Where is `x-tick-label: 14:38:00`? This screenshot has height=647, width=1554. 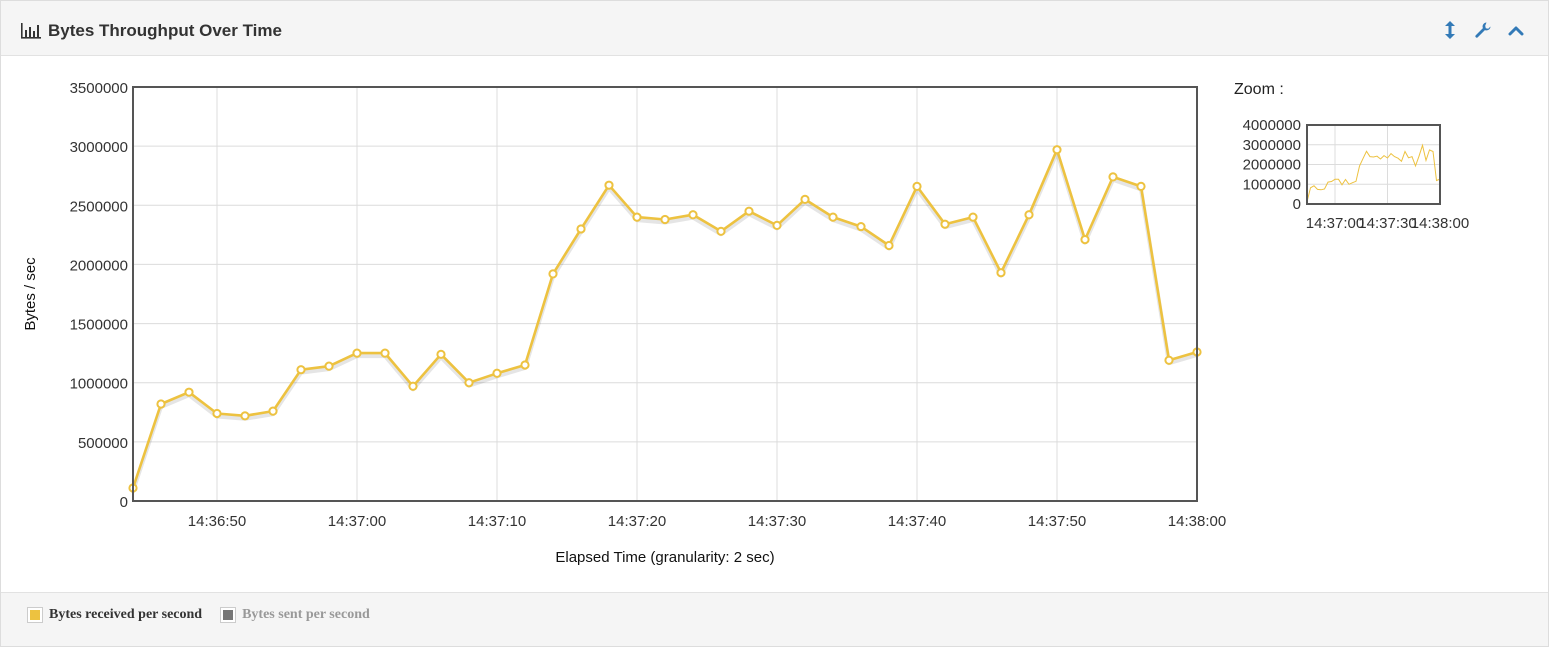
x-tick-label: 14:38:00 is located at coordinates (1197, 521).